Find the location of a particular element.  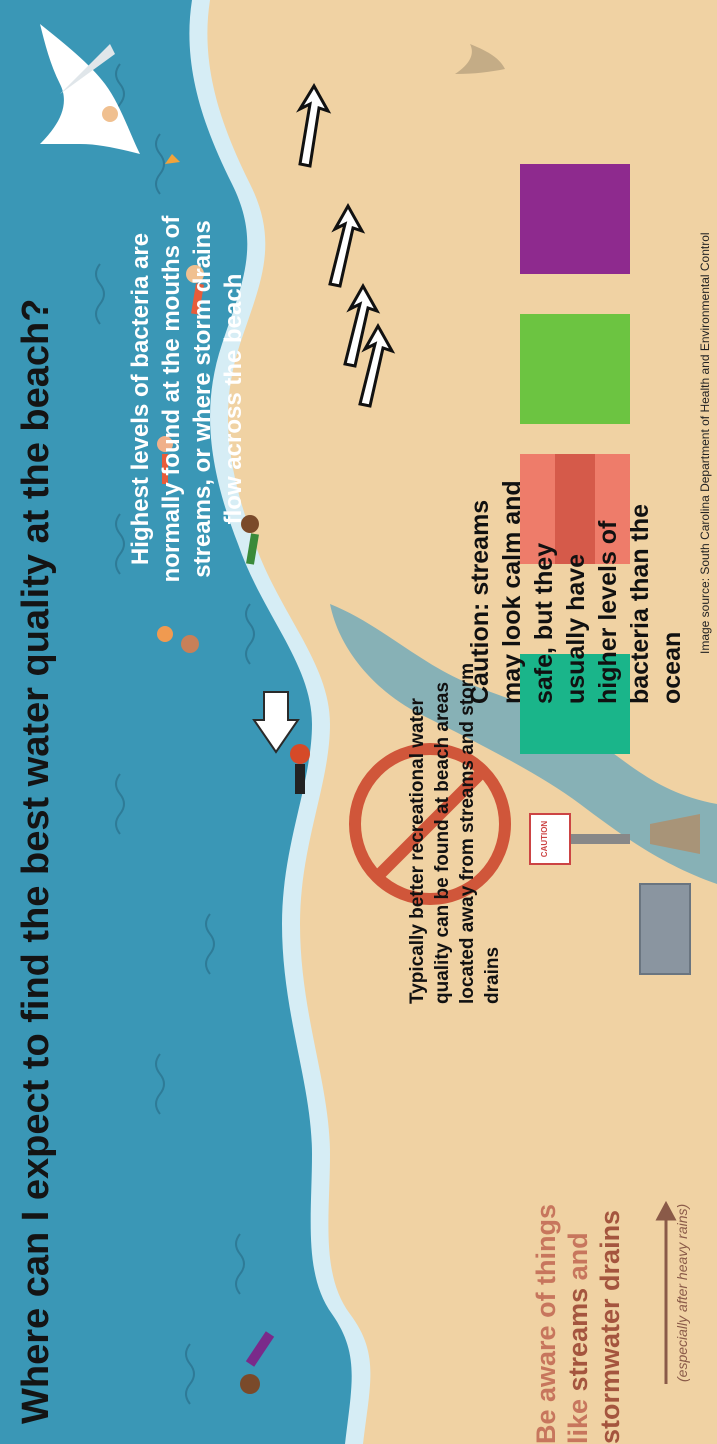

aware-and: and is located at coordinates (578, 1260).